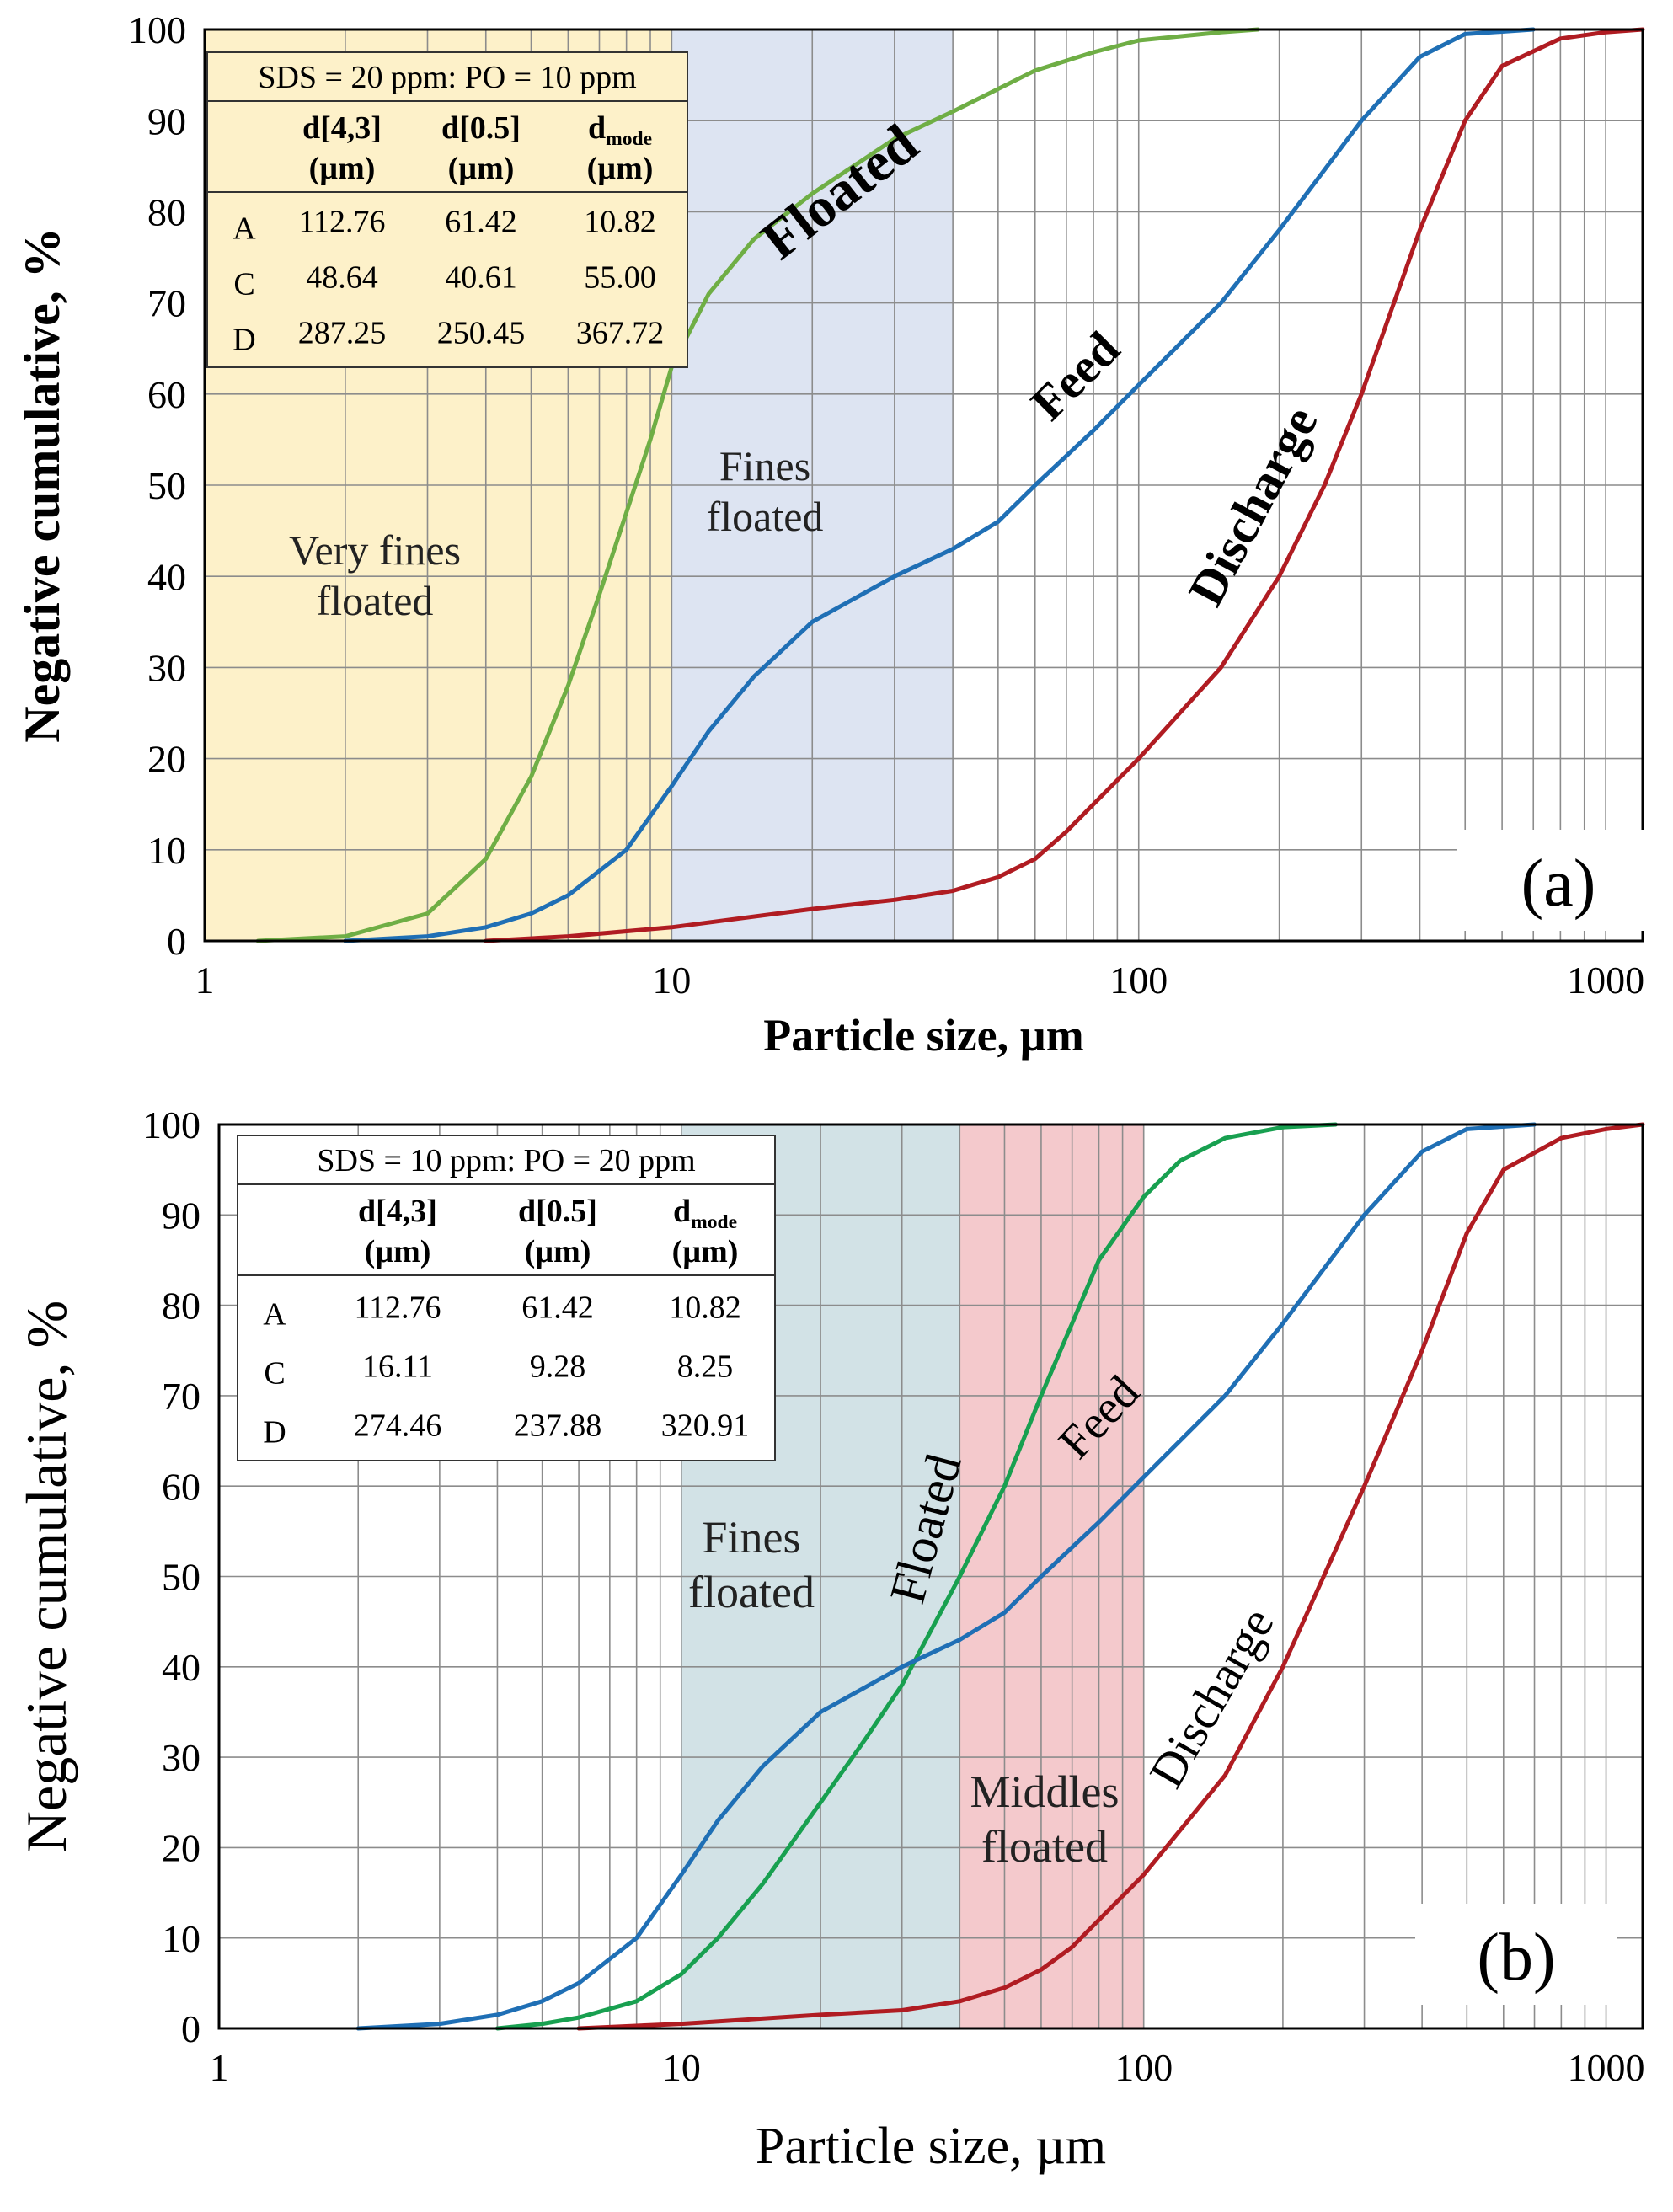 The width and height of the screenshot is (1673, 2212). Describe the element at coordinates (157, 29) in the screenshot. I see `y-tick-label: 100` at that location.